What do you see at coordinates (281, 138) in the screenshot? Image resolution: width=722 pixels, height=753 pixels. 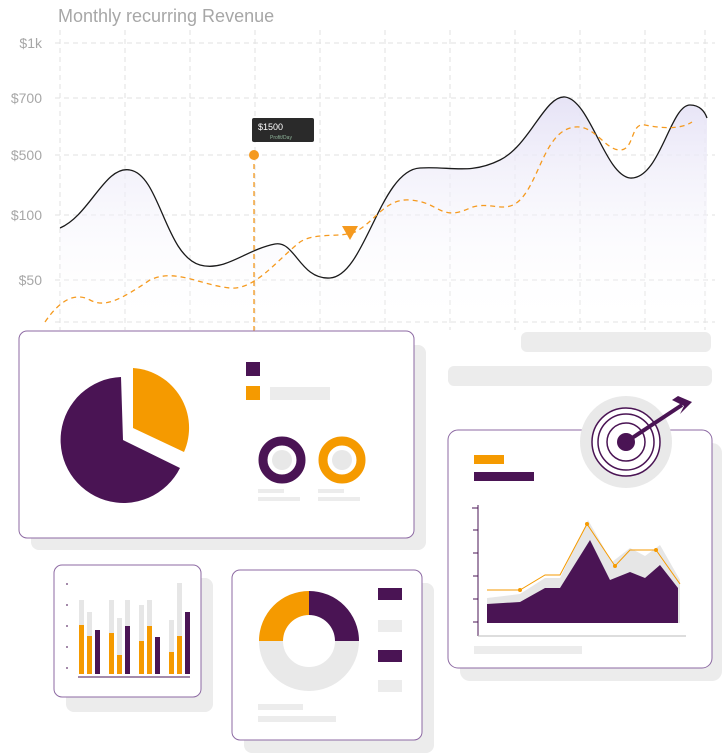 I see `tooltip-caption: Profit/Day` at bounding box center [281, 138].